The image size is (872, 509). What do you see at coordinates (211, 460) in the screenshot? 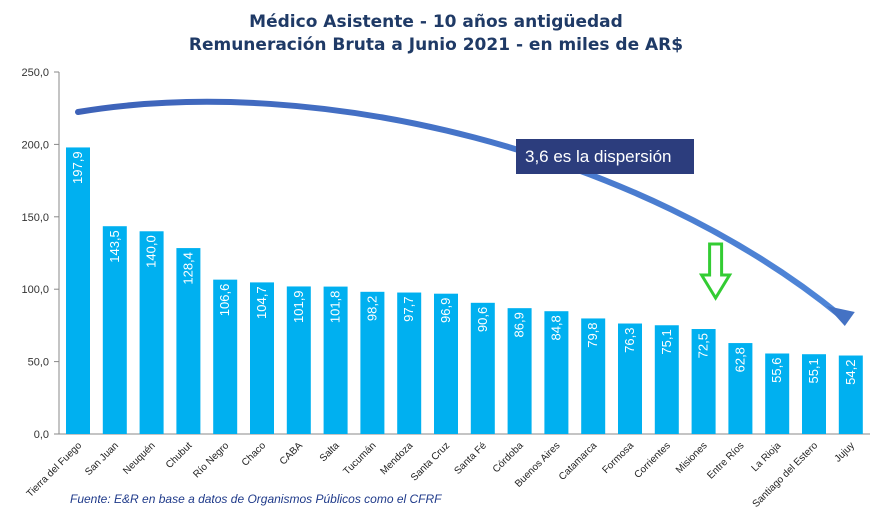
I see `category-label: Río Negro` at bounding box center [211, 460].